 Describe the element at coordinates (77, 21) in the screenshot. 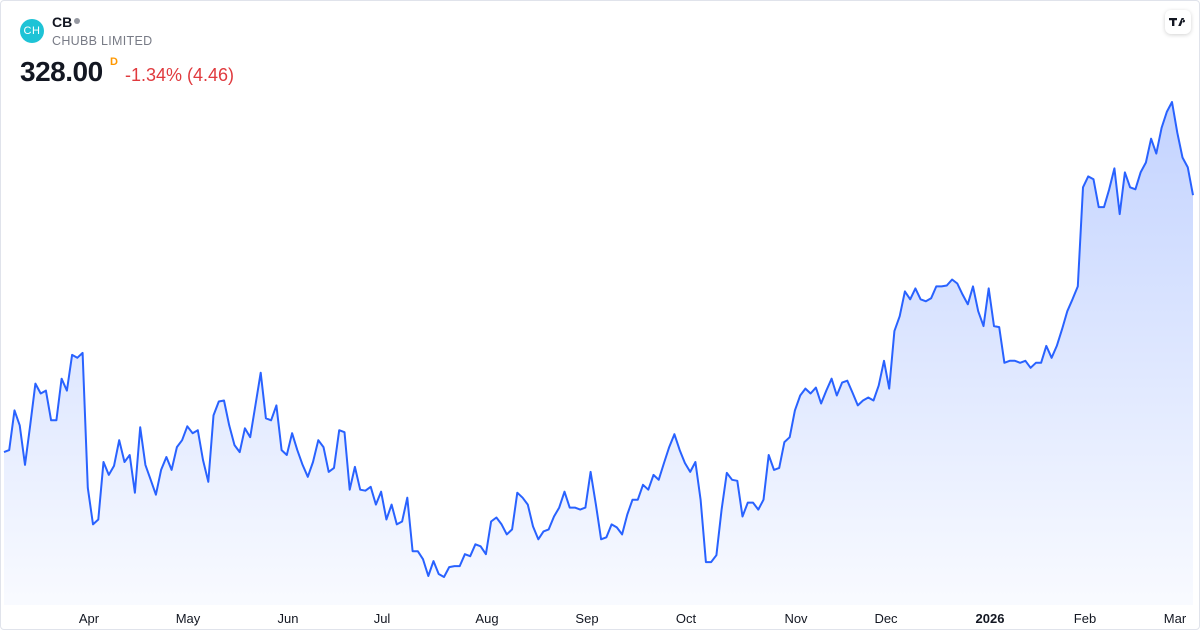

I see `market-status-dot` at that location.